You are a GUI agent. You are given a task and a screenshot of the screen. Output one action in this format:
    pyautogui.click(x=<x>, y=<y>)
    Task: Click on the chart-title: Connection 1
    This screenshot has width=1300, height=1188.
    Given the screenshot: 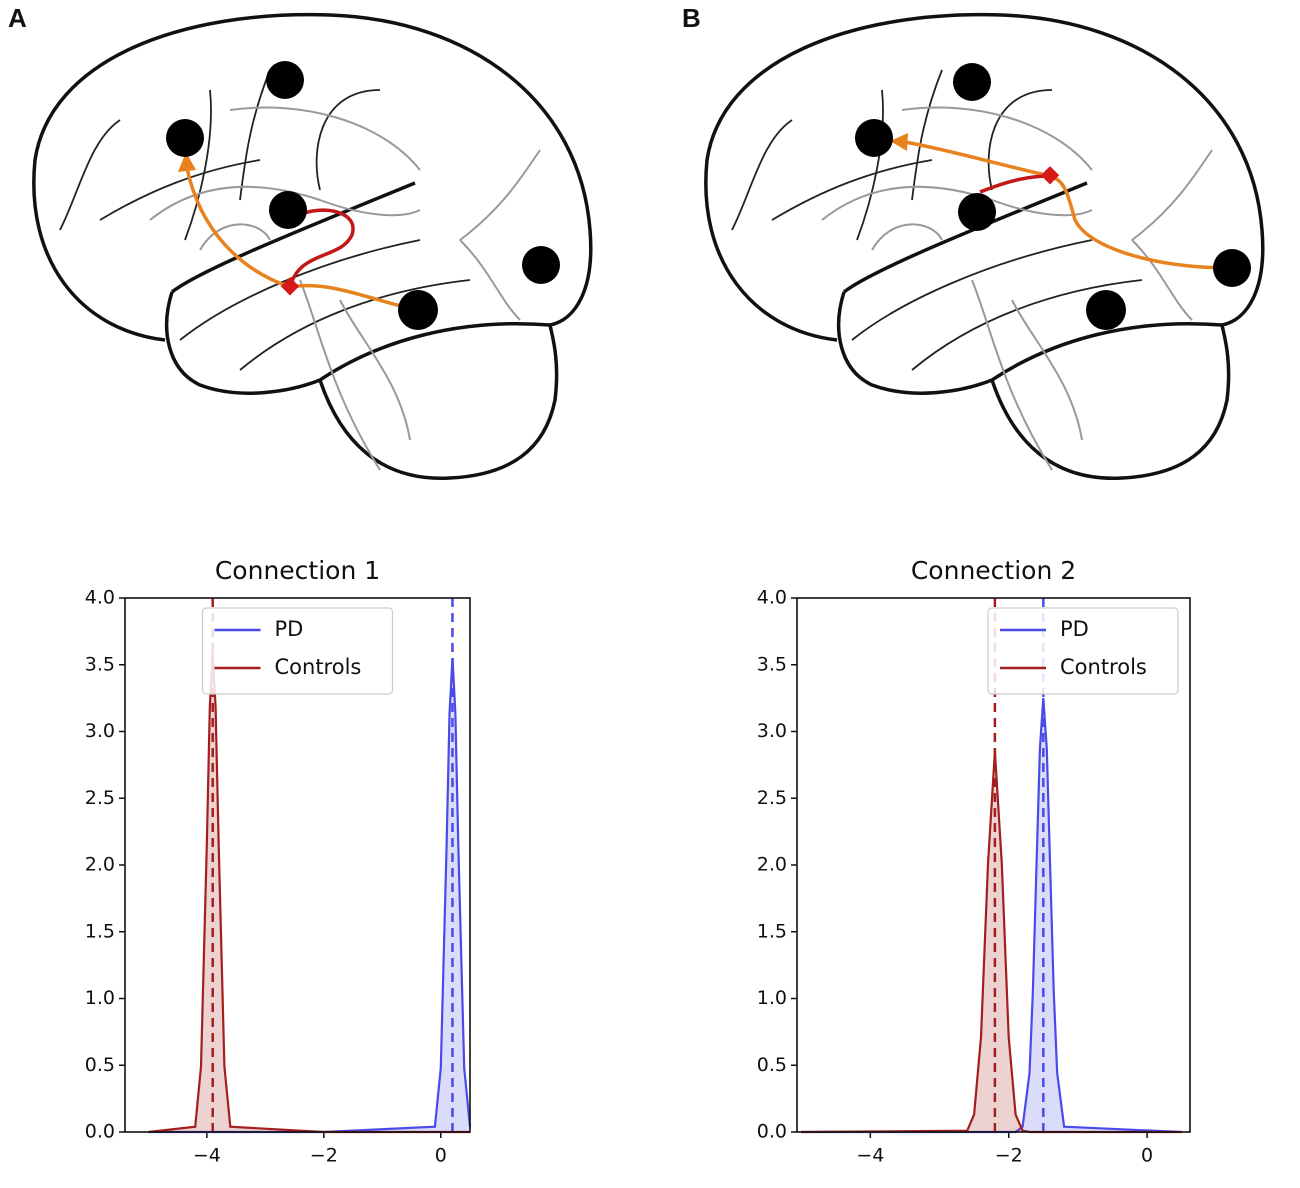 What is the action you would take?
    pyautogui.click(x=297, y=570)
    